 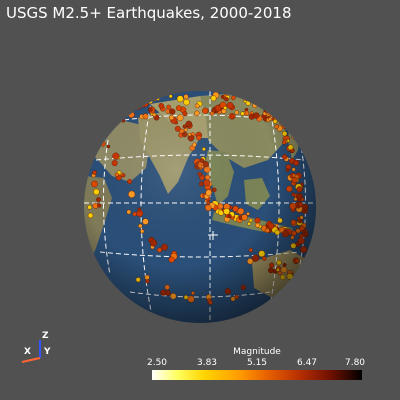 What do you see at coordinates (307, 363) in the screenshot?
I see `colorbar-tick: 6.47` at bounding box center [307, 363].